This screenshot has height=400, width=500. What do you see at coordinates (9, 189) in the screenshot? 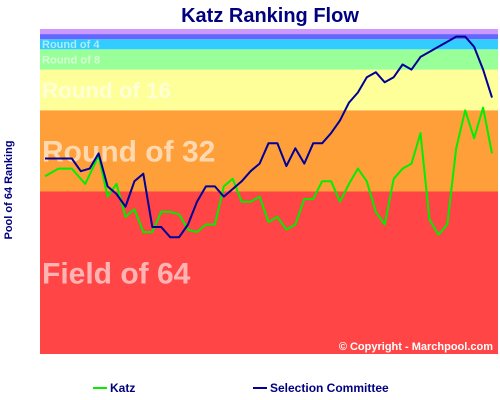
I see `y-axis-label: Pool of 64 Ranking` at bounding box center [9, 189].